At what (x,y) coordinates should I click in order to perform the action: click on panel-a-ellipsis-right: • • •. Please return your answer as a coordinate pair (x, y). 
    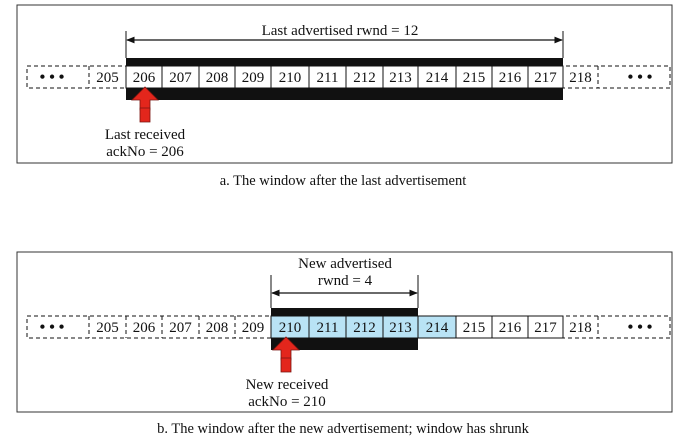
    Looking at the image, I should click on (640, 77).